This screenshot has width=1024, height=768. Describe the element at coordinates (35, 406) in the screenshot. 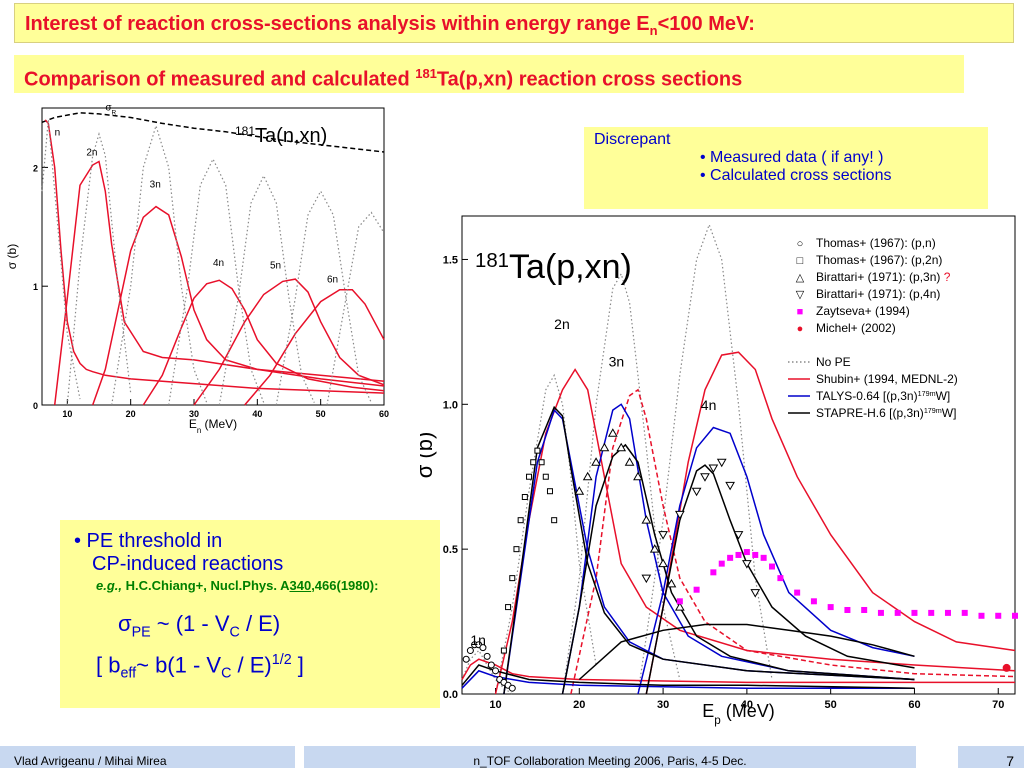

I see `y-tick-label: 0` at that location.